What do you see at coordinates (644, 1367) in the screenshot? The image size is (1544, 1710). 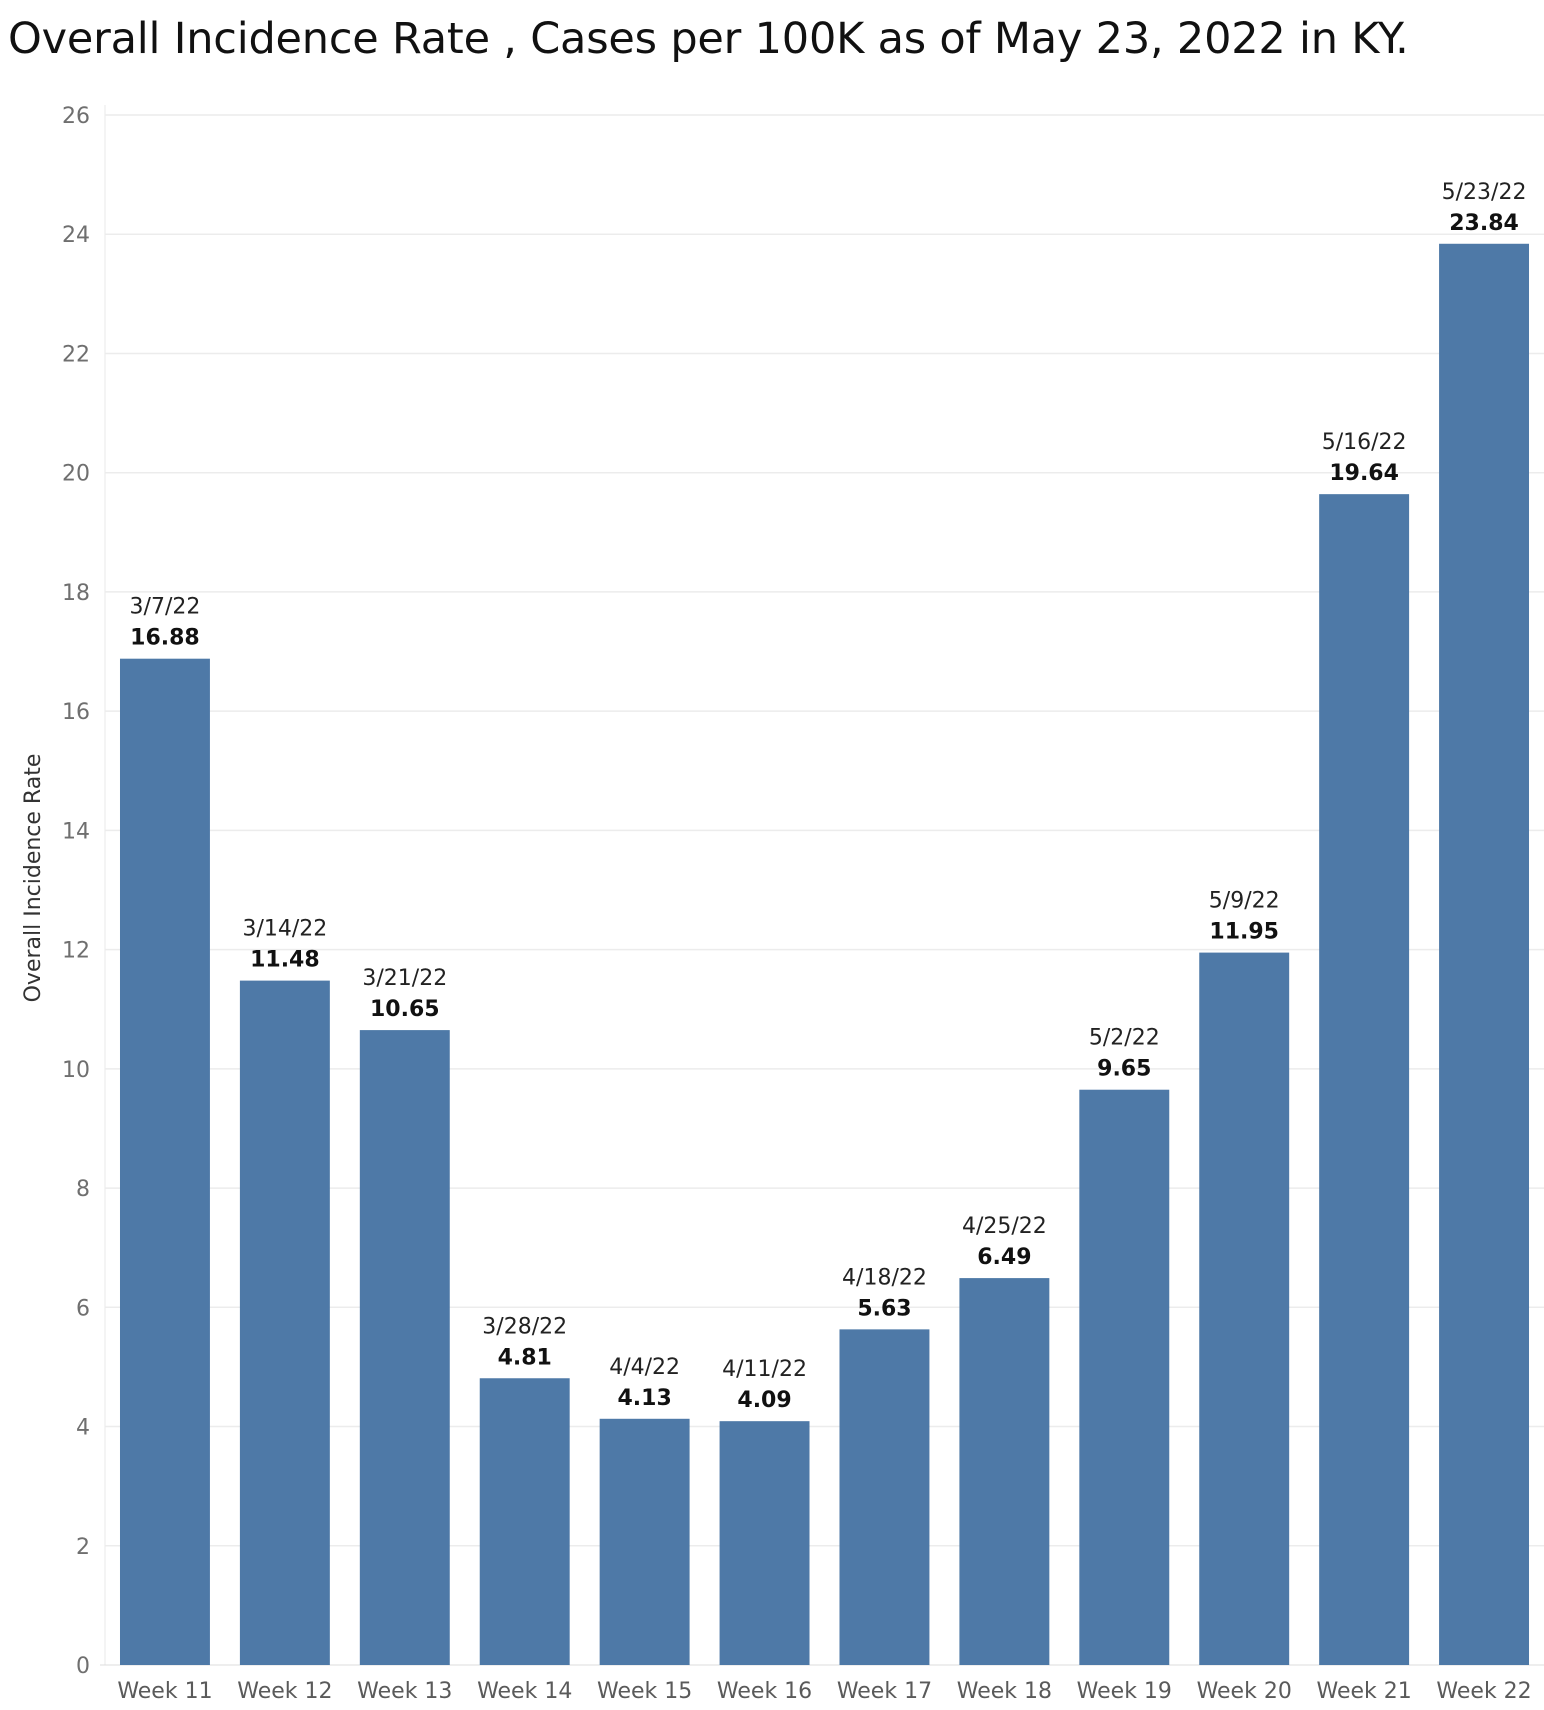 I see `bar-date-label: 4/4/22` at bounding box center [644, 1367].